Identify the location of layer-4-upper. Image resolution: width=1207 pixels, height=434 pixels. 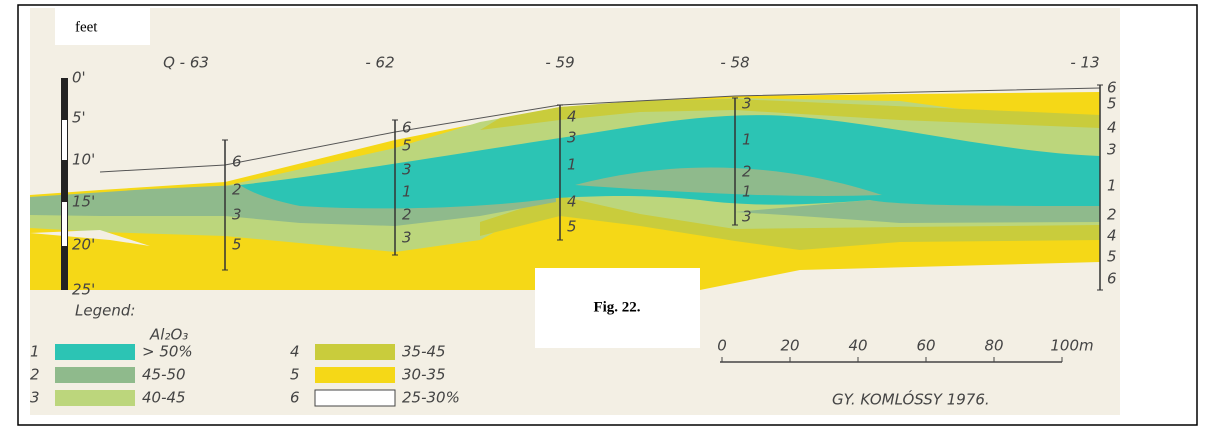
(790, 114).